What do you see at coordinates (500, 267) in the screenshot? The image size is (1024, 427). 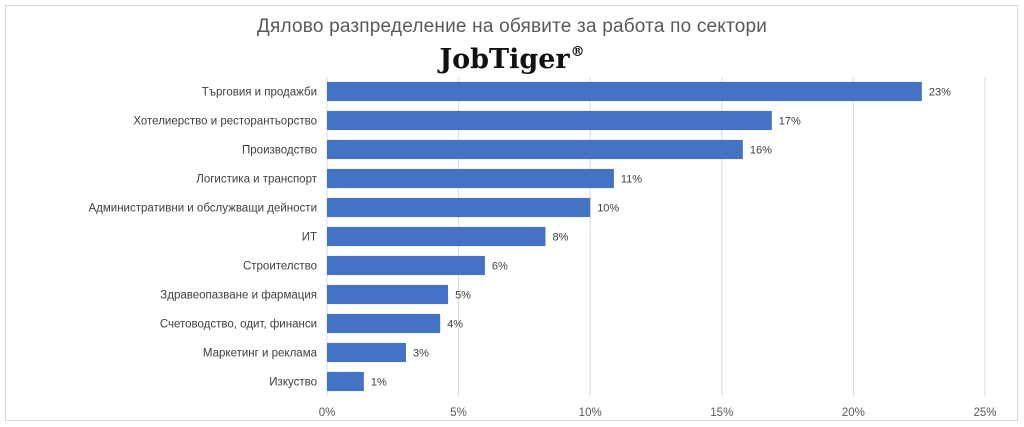 I see `data-label: 6%` at bounding box center [500, 267].